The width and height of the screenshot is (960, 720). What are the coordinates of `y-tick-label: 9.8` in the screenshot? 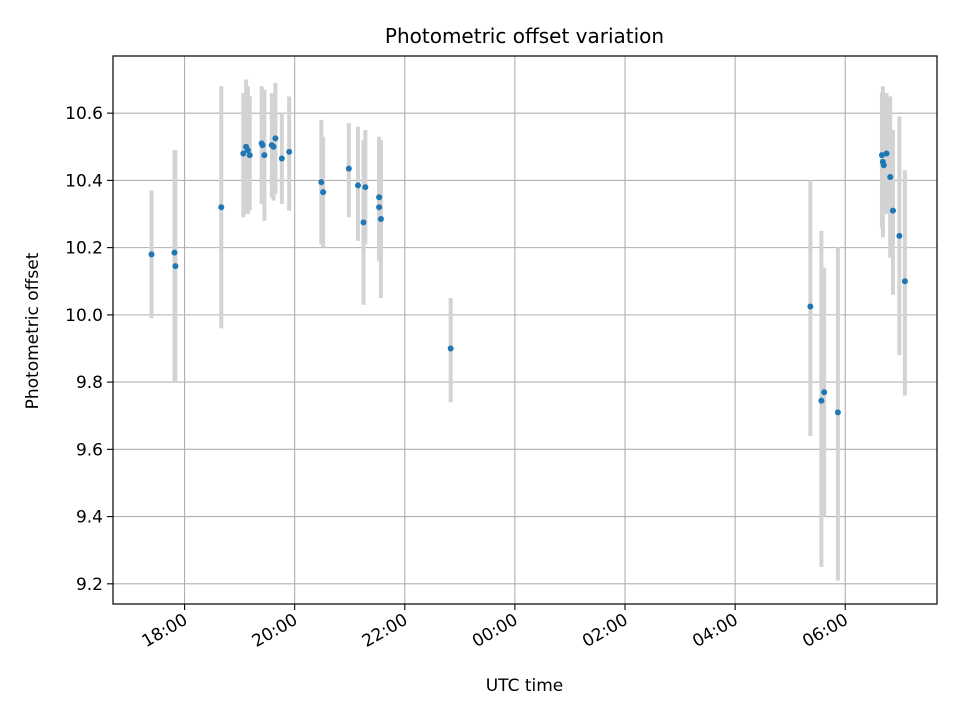 It's located at (89, 383).